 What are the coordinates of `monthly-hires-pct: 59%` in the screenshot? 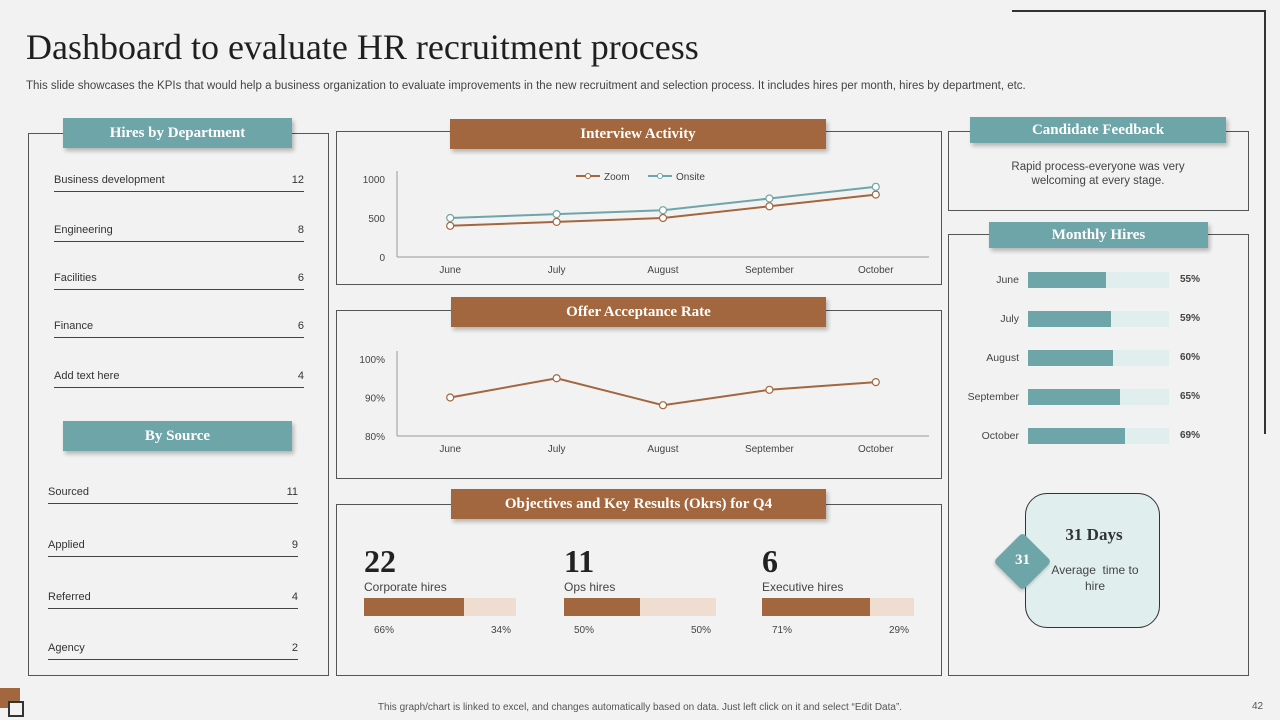 It's located at (1190, 318).